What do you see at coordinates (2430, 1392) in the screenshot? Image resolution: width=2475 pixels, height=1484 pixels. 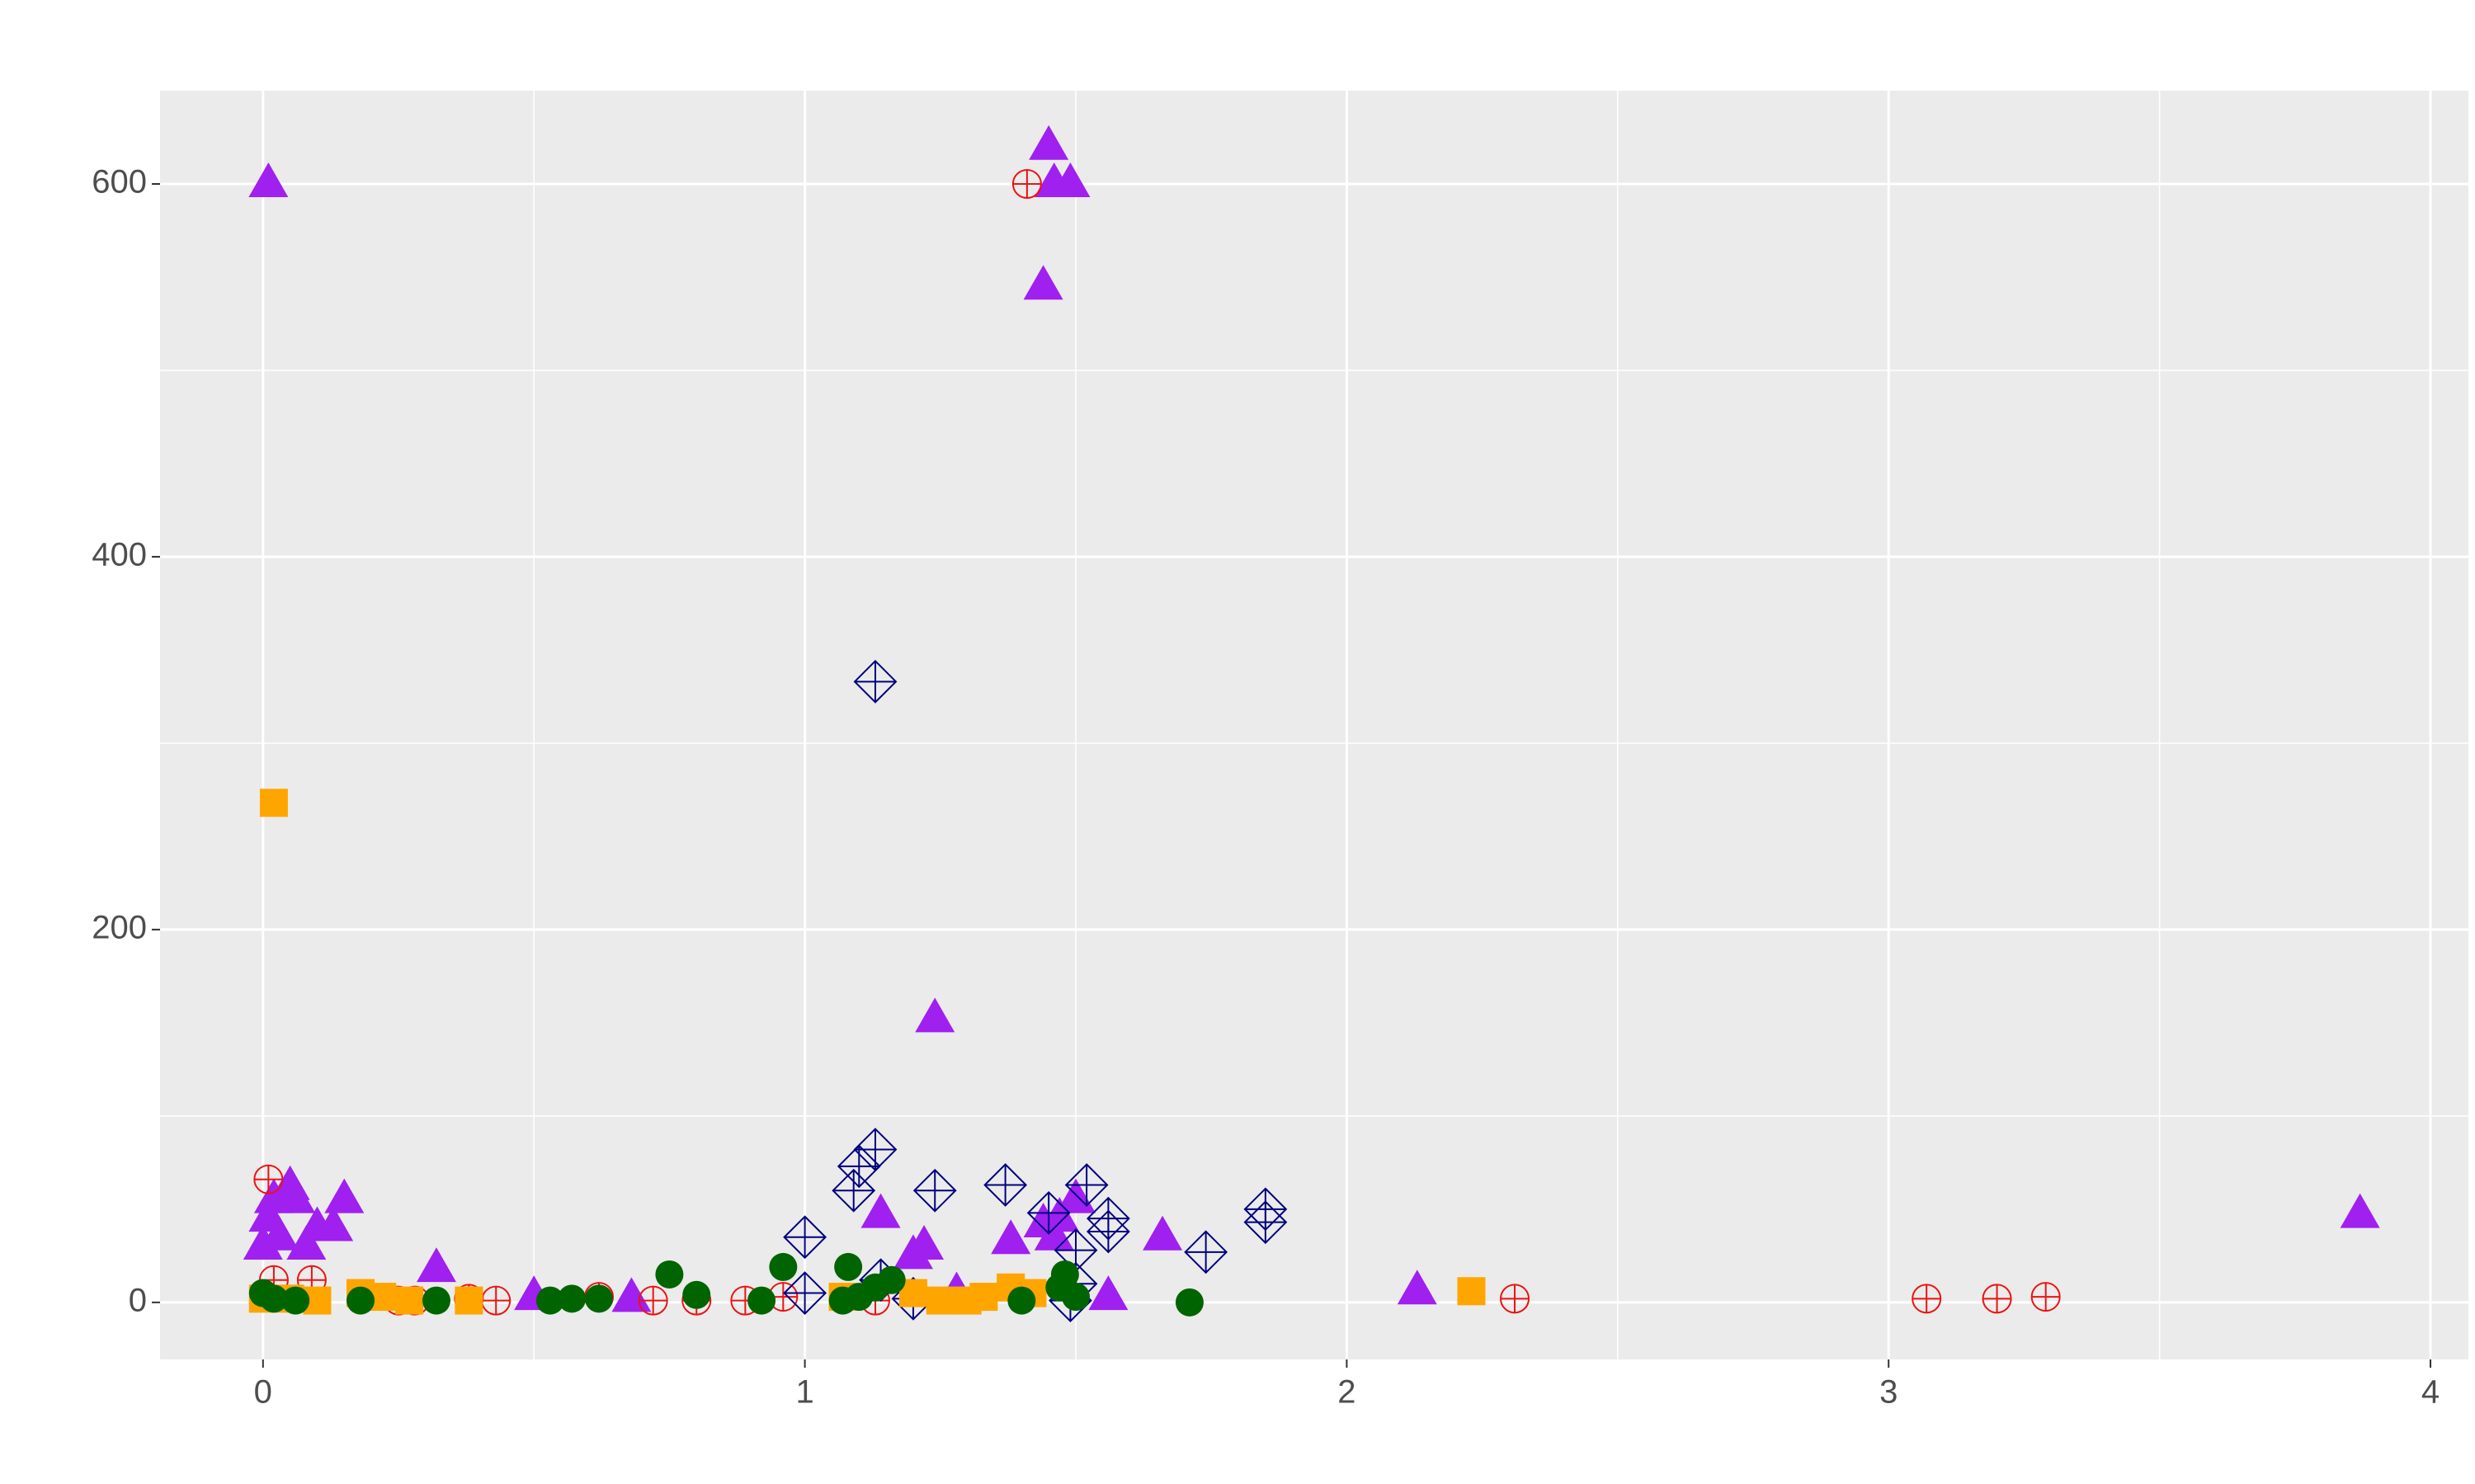 I see `x-tick-label: 4` at bounding box center [2430, 1392].